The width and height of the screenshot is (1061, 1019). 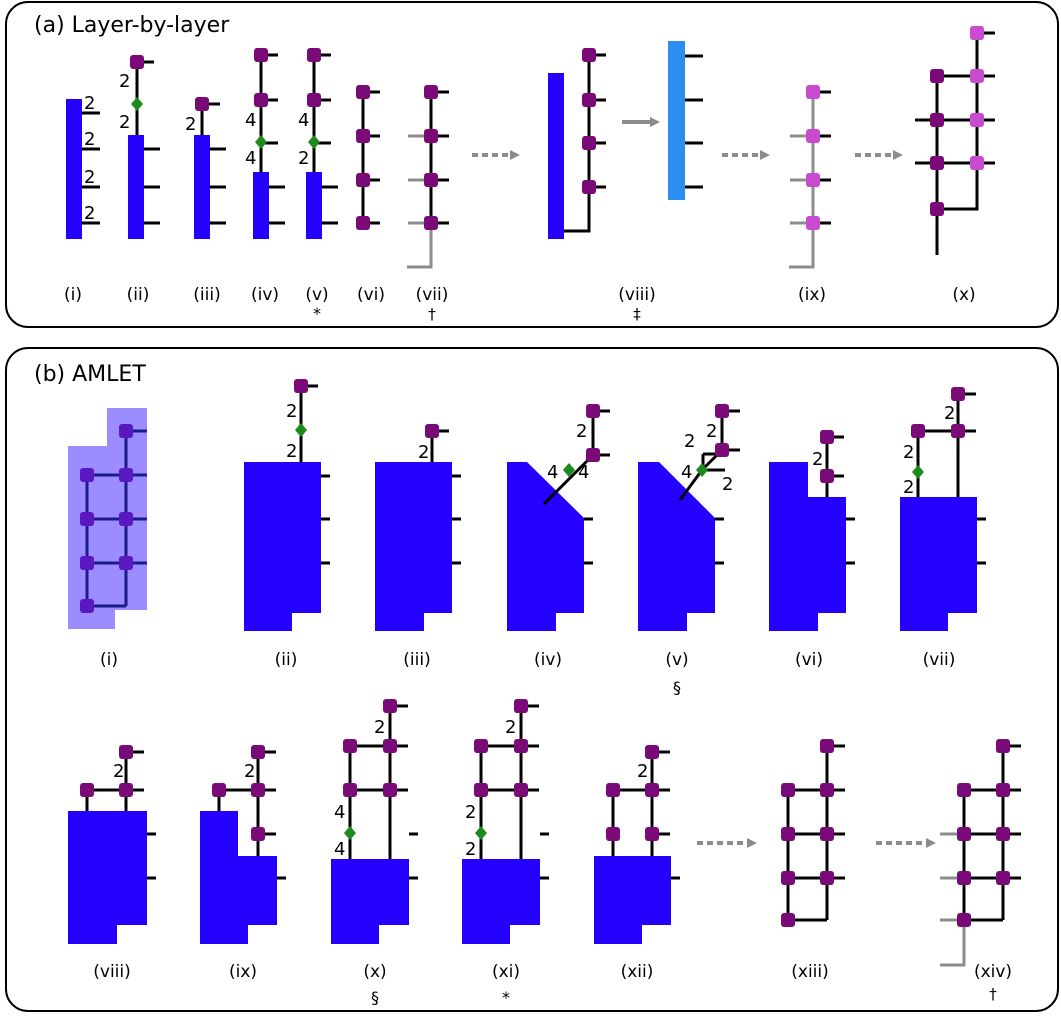 I want to click on diagram-b-iv: 4 4 2, so click(x=558, y=517).